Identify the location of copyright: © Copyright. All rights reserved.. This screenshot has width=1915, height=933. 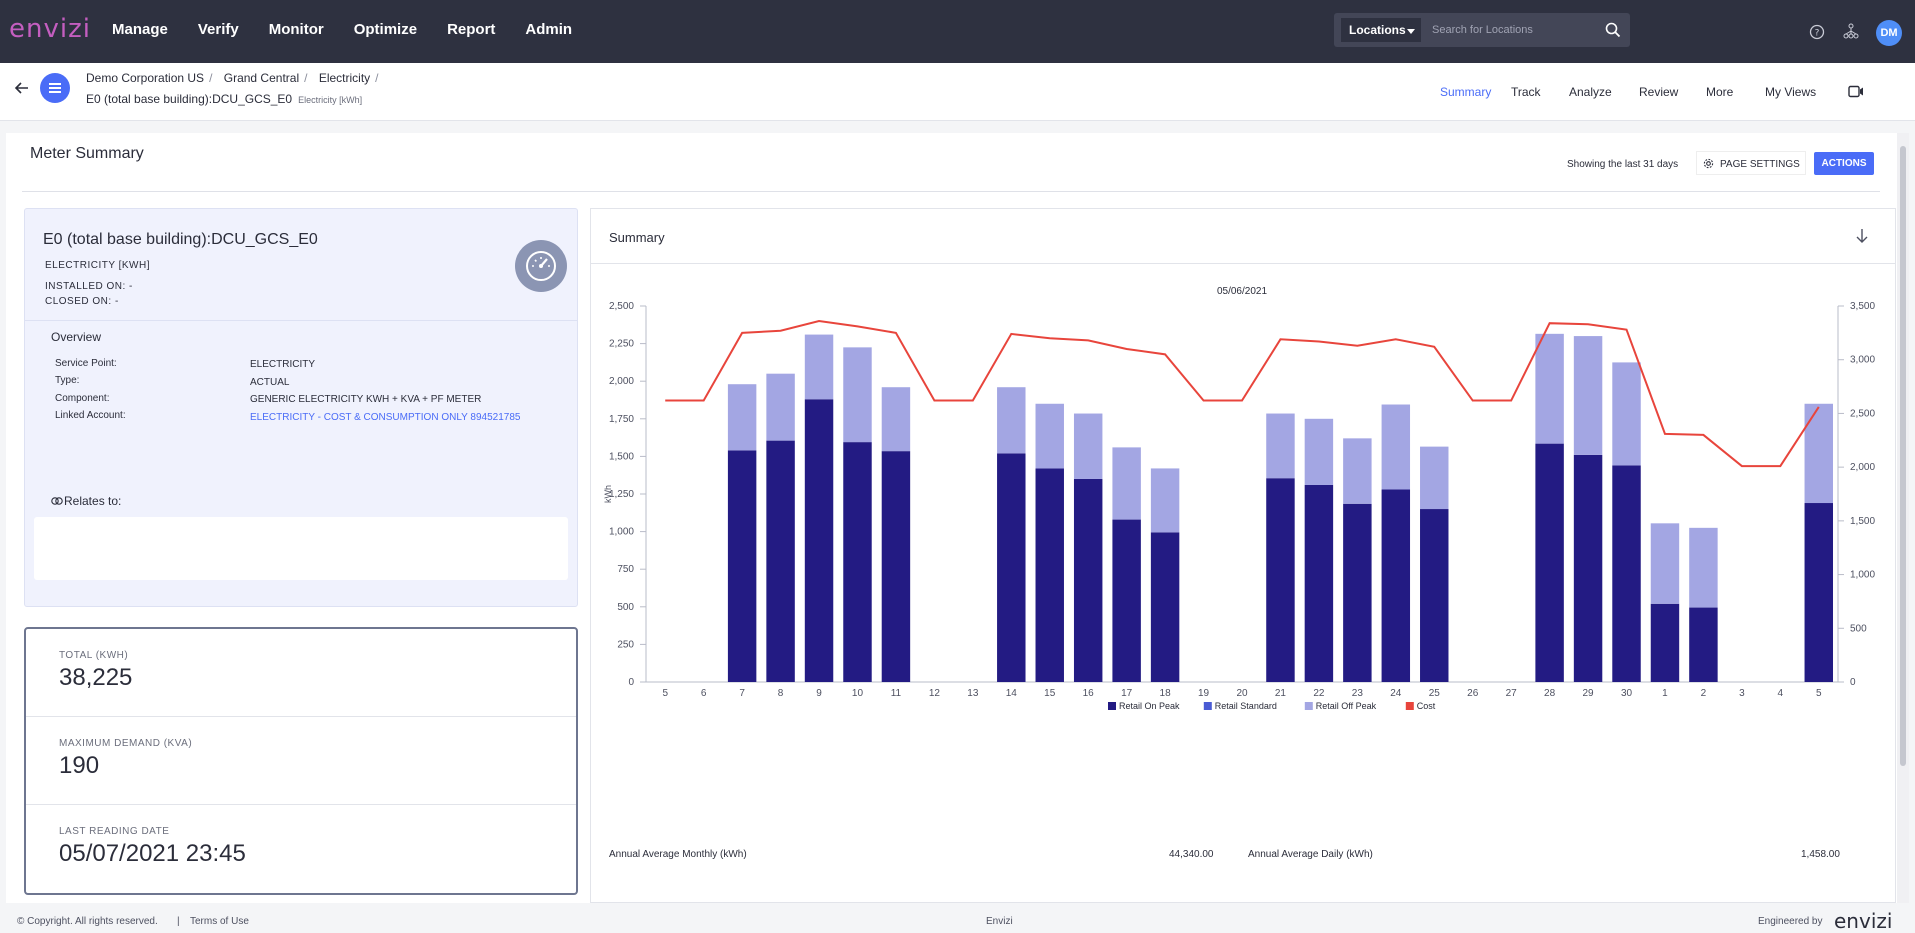
(87, 921).